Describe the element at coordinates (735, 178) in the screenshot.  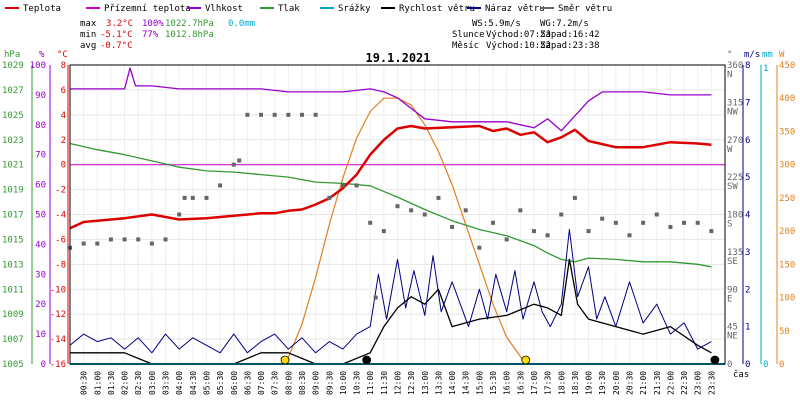
I see `direction-tick-label: 225` at that location.